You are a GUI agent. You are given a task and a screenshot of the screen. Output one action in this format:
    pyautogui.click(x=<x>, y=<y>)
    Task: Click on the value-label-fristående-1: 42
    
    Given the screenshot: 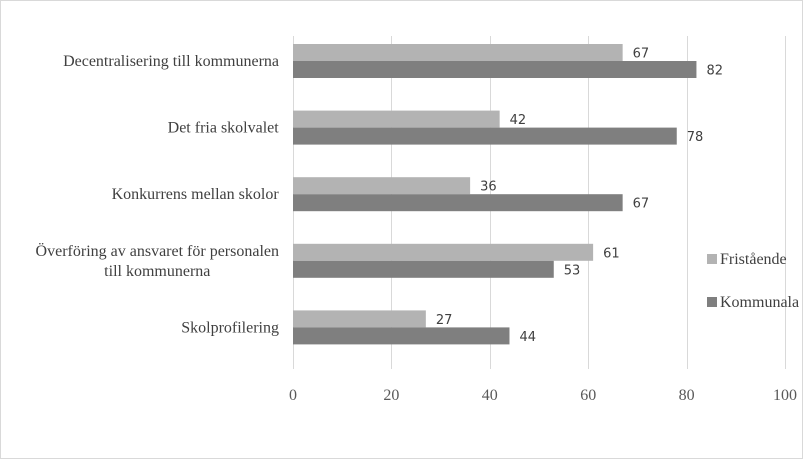 What is the action you would take?
    pyautogui.click(x=518, y=120)
    